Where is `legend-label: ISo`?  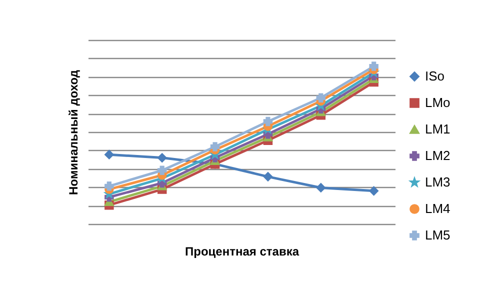
legend-label: ISo is located at coordinates (435, 76).